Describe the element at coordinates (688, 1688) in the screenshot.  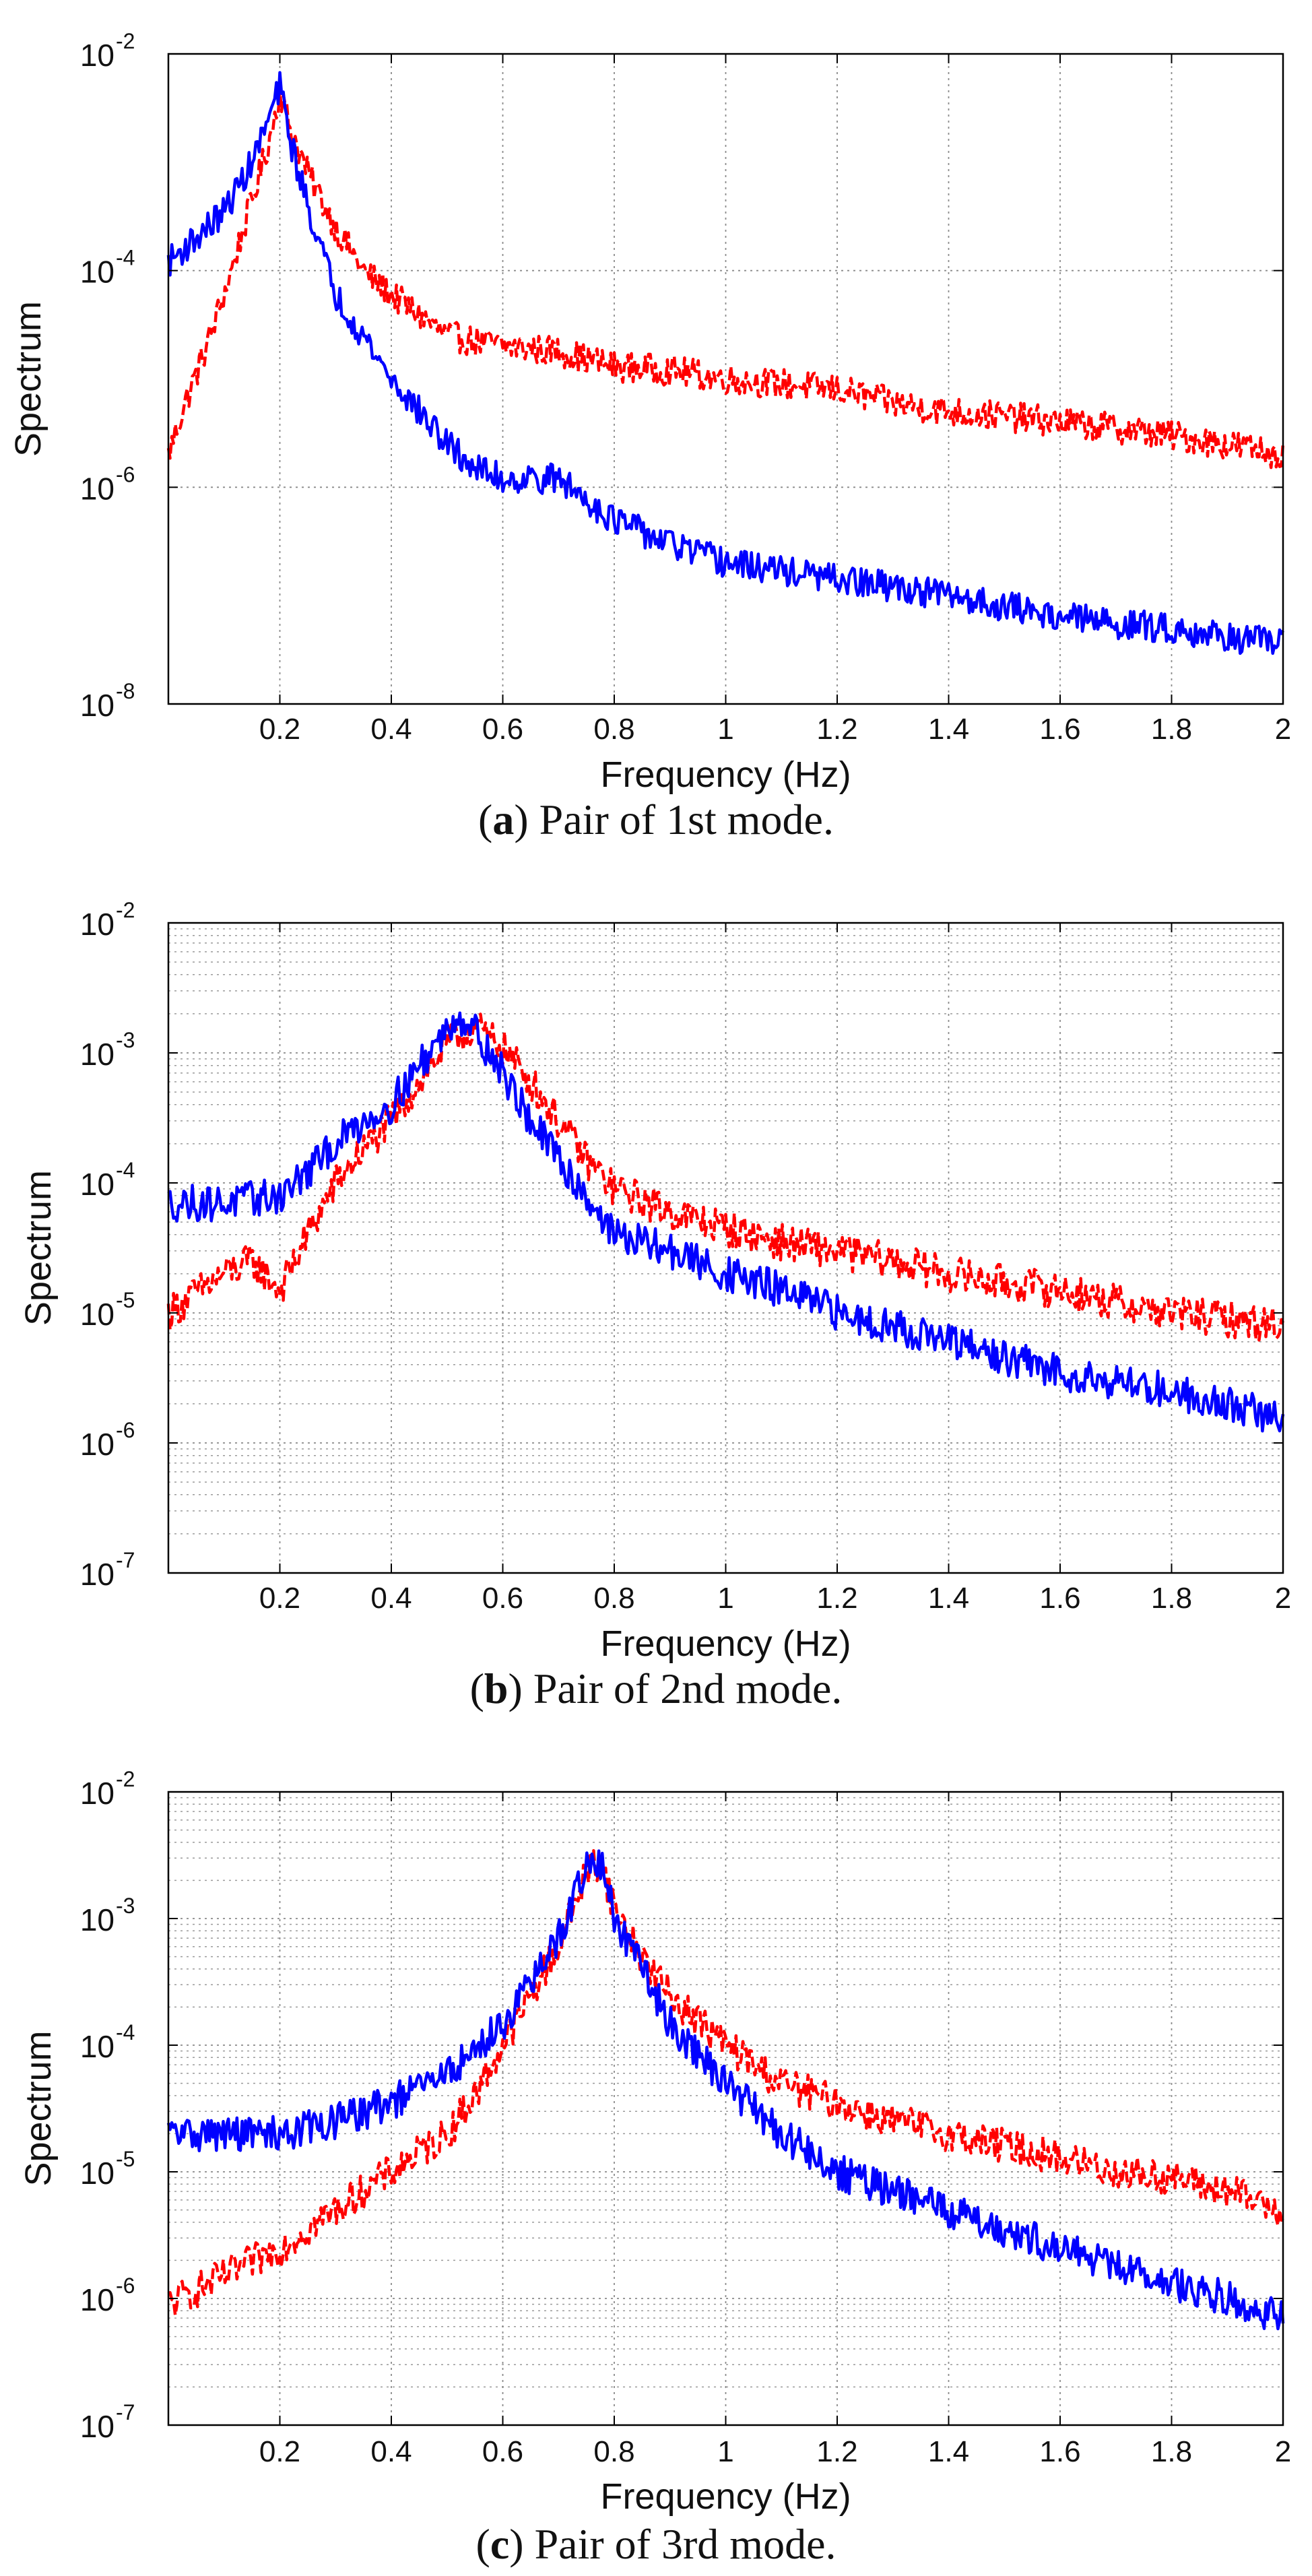
I see `caption-text: Pair of 2nd mode.` at that location.